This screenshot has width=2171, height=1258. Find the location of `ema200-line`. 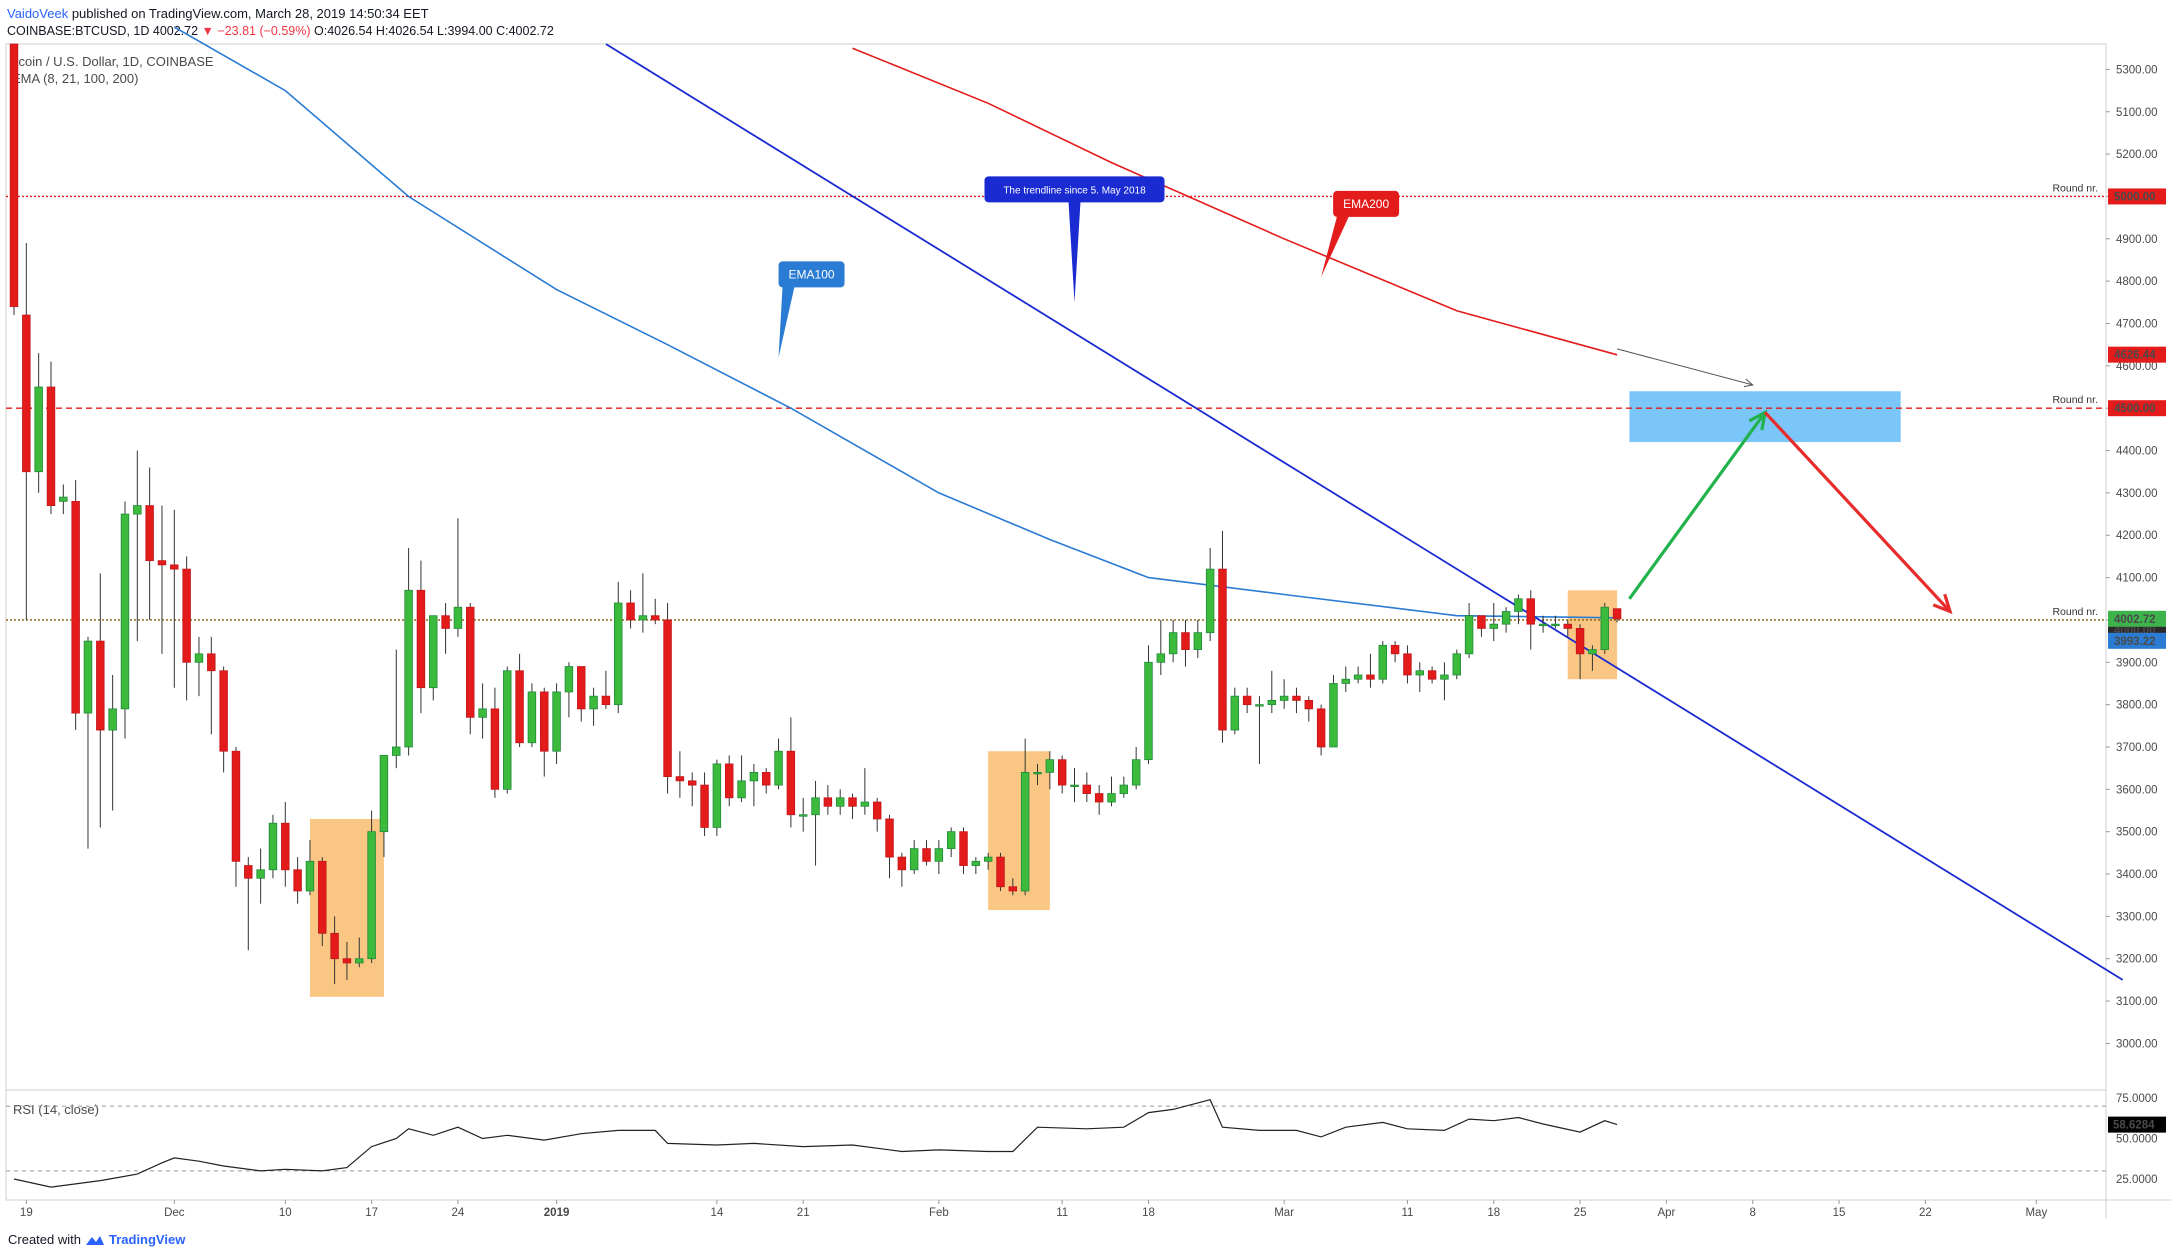

ema200-line is located at coordinates (1235, 201).